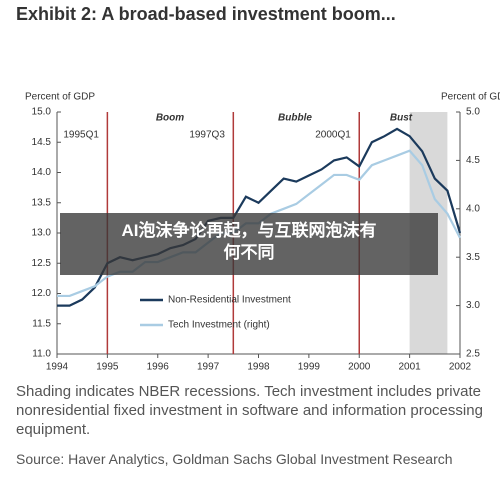 The image size is (500, 490). I want to click on x-tick-label: 1994, so click(57, 367).